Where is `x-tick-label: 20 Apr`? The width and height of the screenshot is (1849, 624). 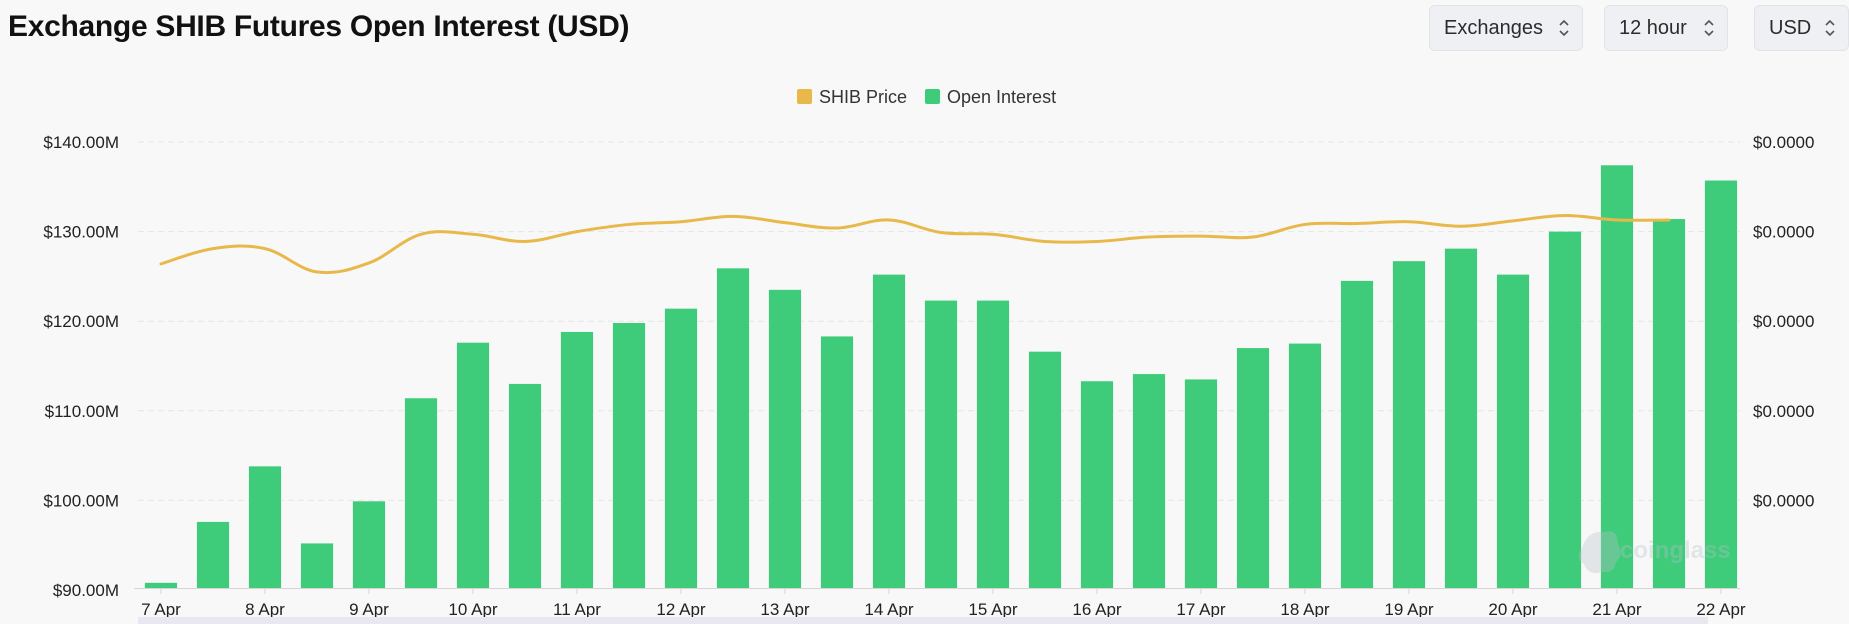
x-tick-label: 20 Apr is located at coordinates (1512, 609).